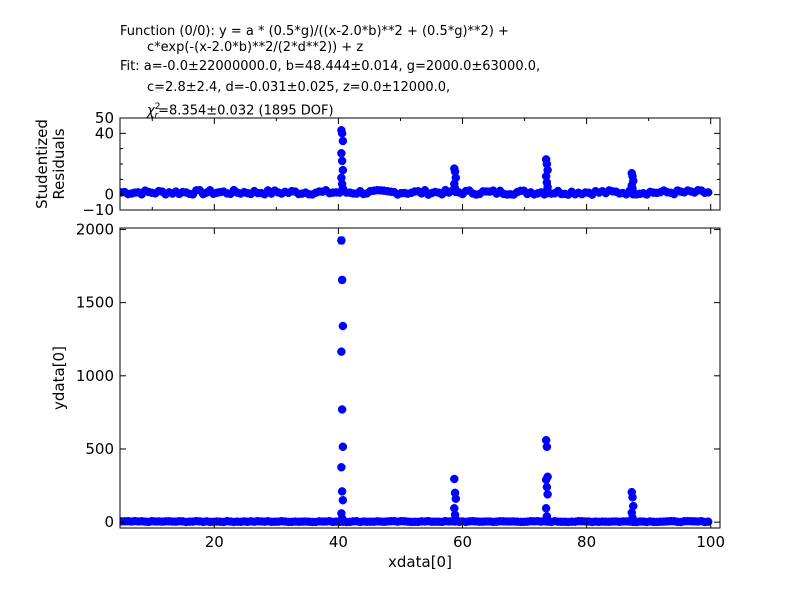 The height and width of the screenshot is (600, 800). I want to click on residual-ylabel-line: Studentized, so click(42, 164).